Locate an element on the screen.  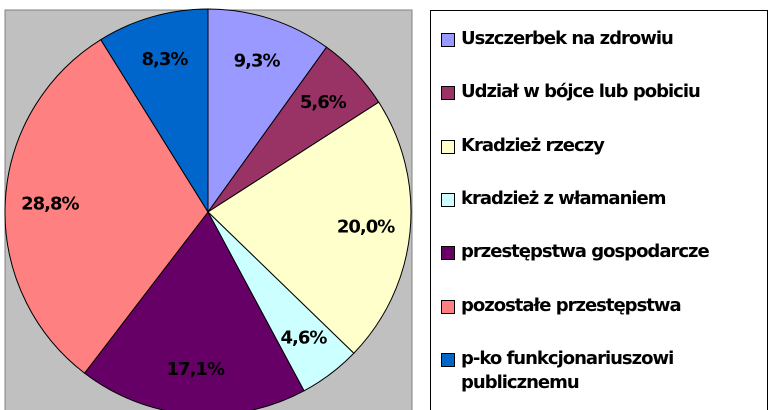
legend-label: Uszczerbek na zdrowiu is located at coordinates (567, 38).